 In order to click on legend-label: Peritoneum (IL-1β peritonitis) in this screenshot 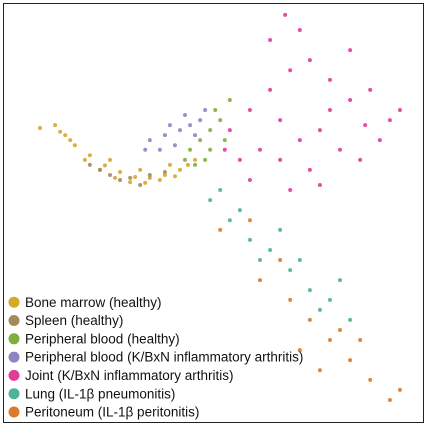, I will do `click(112, 412)`.